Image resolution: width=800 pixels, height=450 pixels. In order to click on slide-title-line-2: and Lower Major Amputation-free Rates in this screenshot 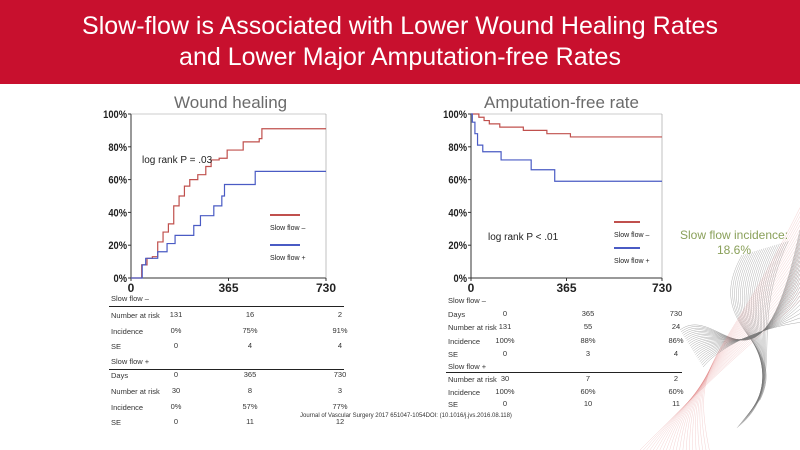, I will do `click(400, 57)`.